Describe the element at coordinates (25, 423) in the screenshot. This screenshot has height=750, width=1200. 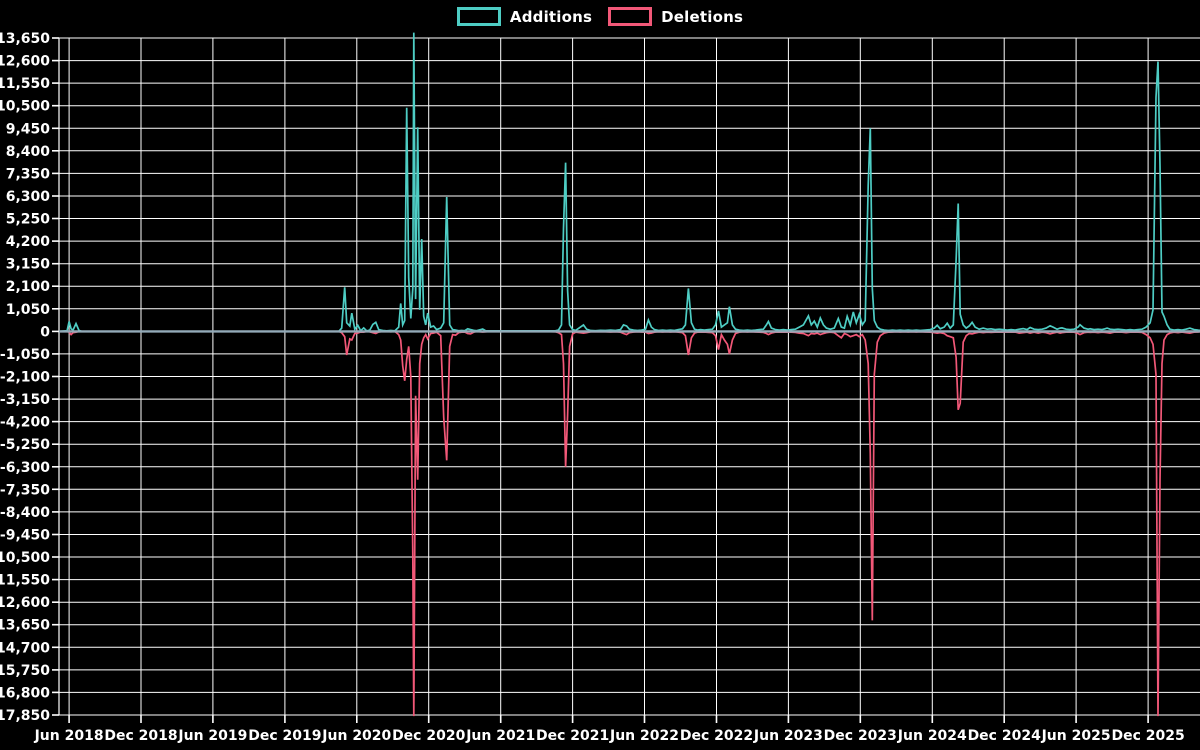
I see `y-tick-label: -4,200` at that location.